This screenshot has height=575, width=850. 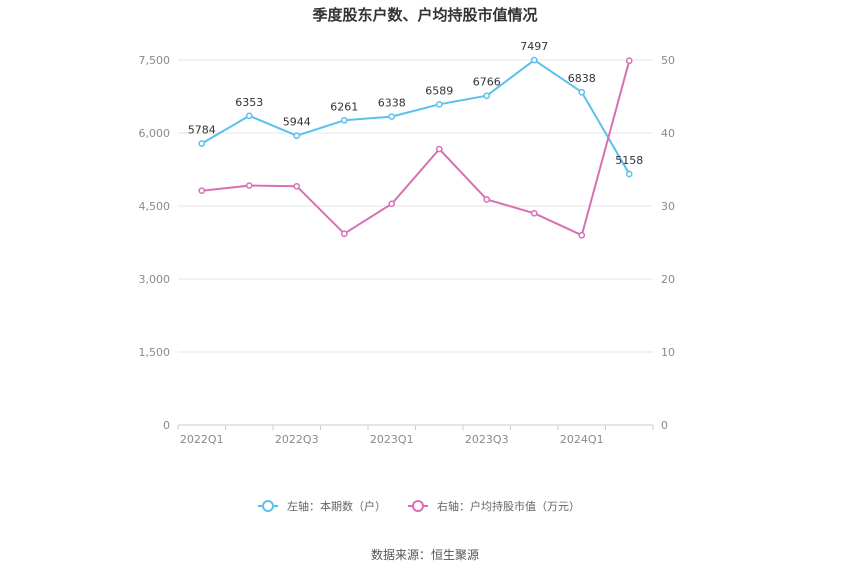 What do you see at coordinates (155, 206) in the screenshot?
I see `y-left-tick-label: 4,500` at bounding box center [155, 206].